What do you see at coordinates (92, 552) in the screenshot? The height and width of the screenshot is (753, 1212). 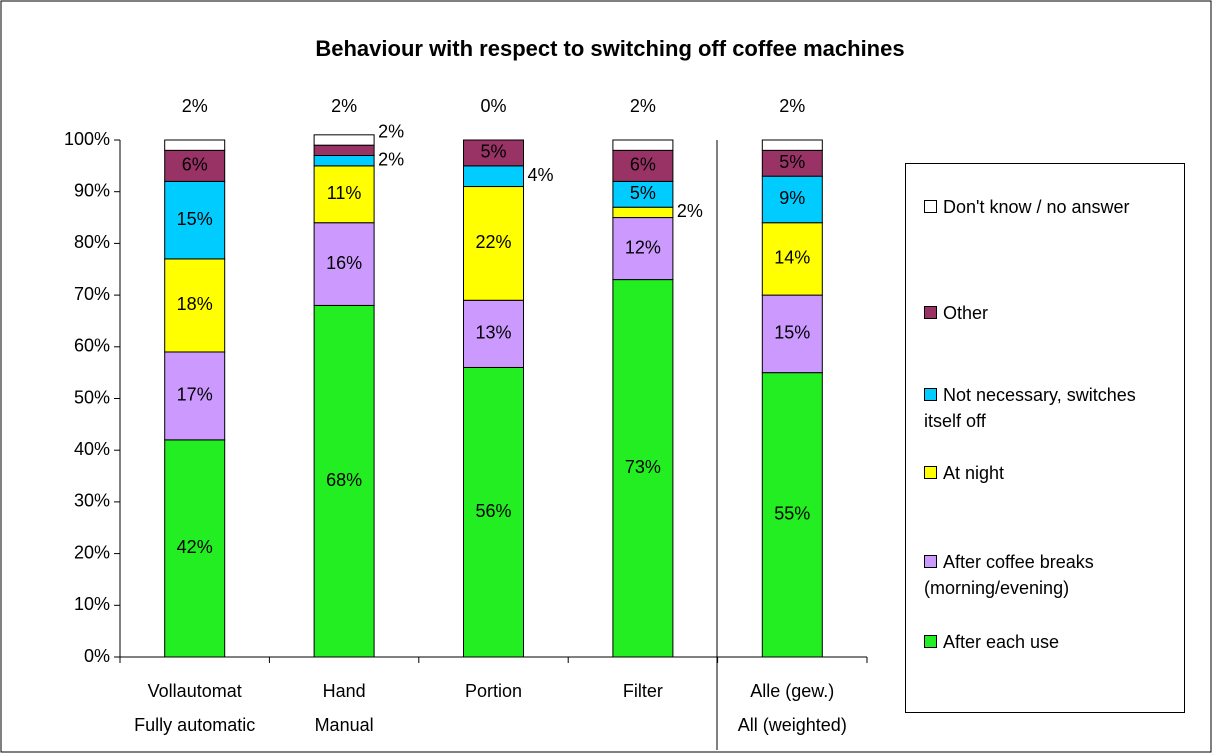 I see `y-tick-label: 20%` at bounding box center [92, 552].